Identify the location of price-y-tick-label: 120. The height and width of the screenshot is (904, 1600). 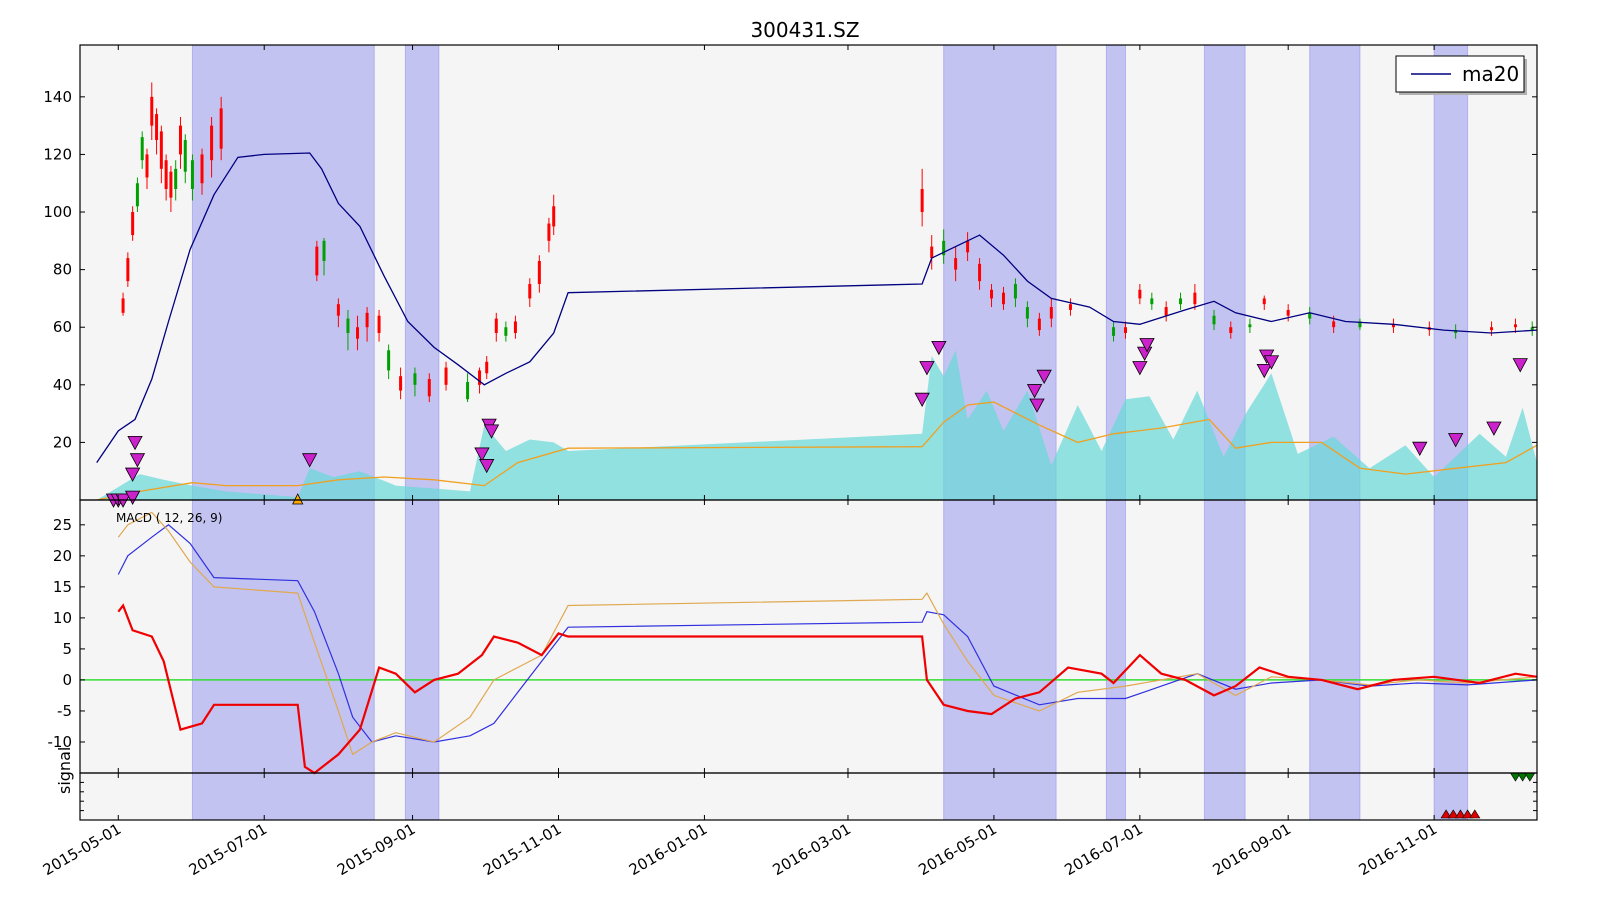
(57, 154).